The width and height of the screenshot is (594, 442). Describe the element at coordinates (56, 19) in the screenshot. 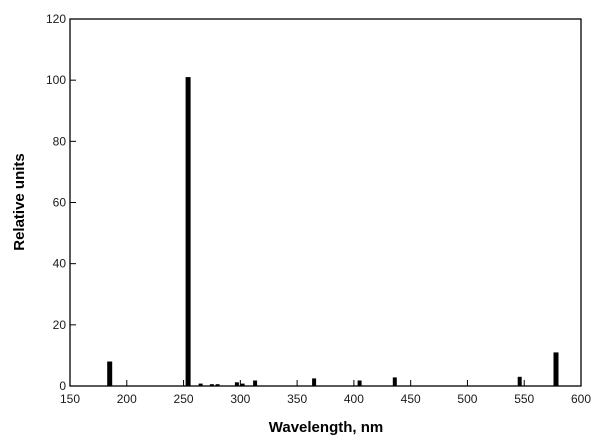

I see `y-tick-label: 120` at that location.